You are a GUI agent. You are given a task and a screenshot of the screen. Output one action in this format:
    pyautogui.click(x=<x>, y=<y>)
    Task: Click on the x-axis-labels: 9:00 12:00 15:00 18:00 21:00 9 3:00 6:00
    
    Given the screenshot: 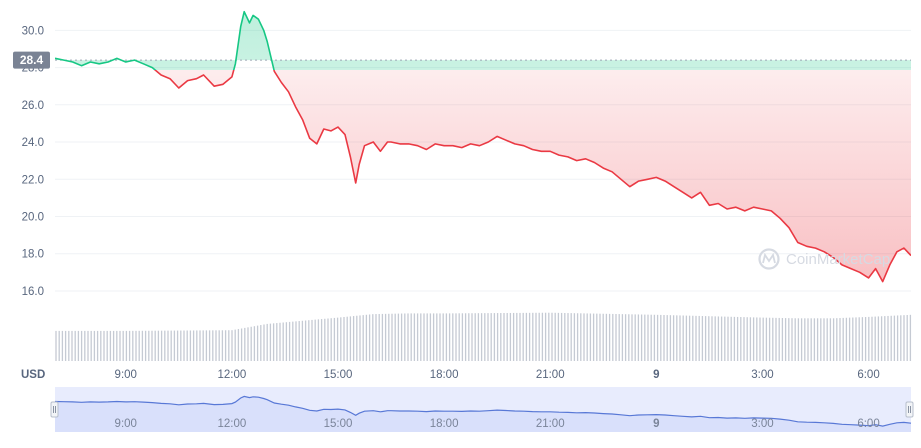 What is the action you would take?
    pyautogui.click(x=497, y=375)
    